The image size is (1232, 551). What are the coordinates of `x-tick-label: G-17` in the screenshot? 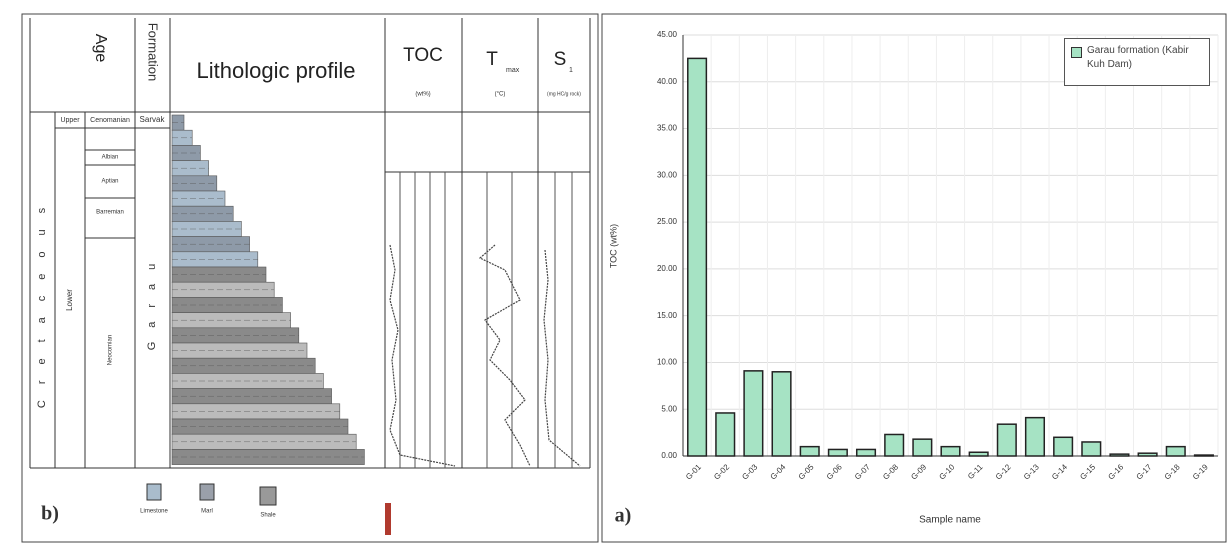 It's located at (1144, 471).